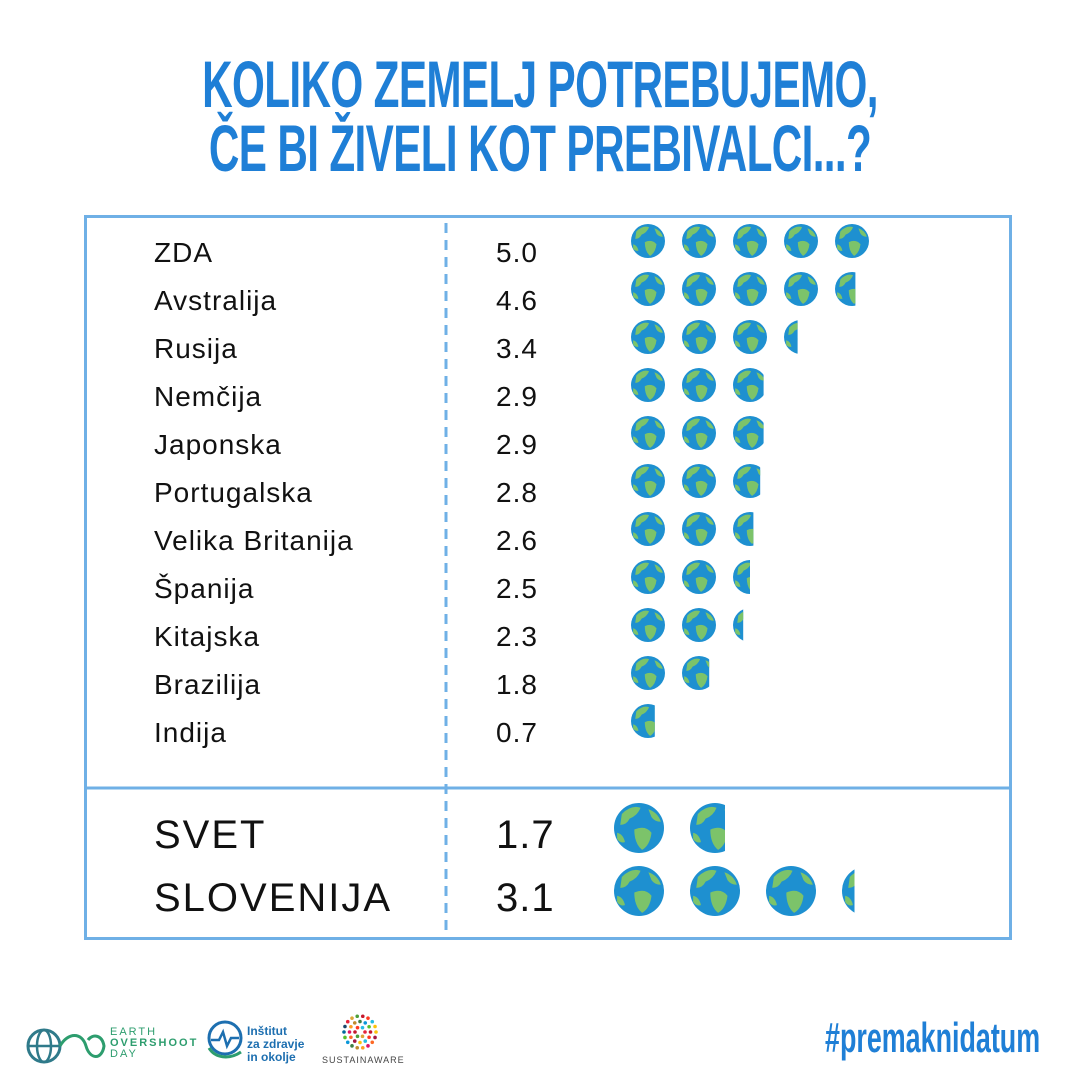 Image resolution: width=1080 pixels, height=1080 pixels. Describe the element at coordinates (548, 396) in the screenshot. I see `table-row: Nemčija 2.9` at that location.